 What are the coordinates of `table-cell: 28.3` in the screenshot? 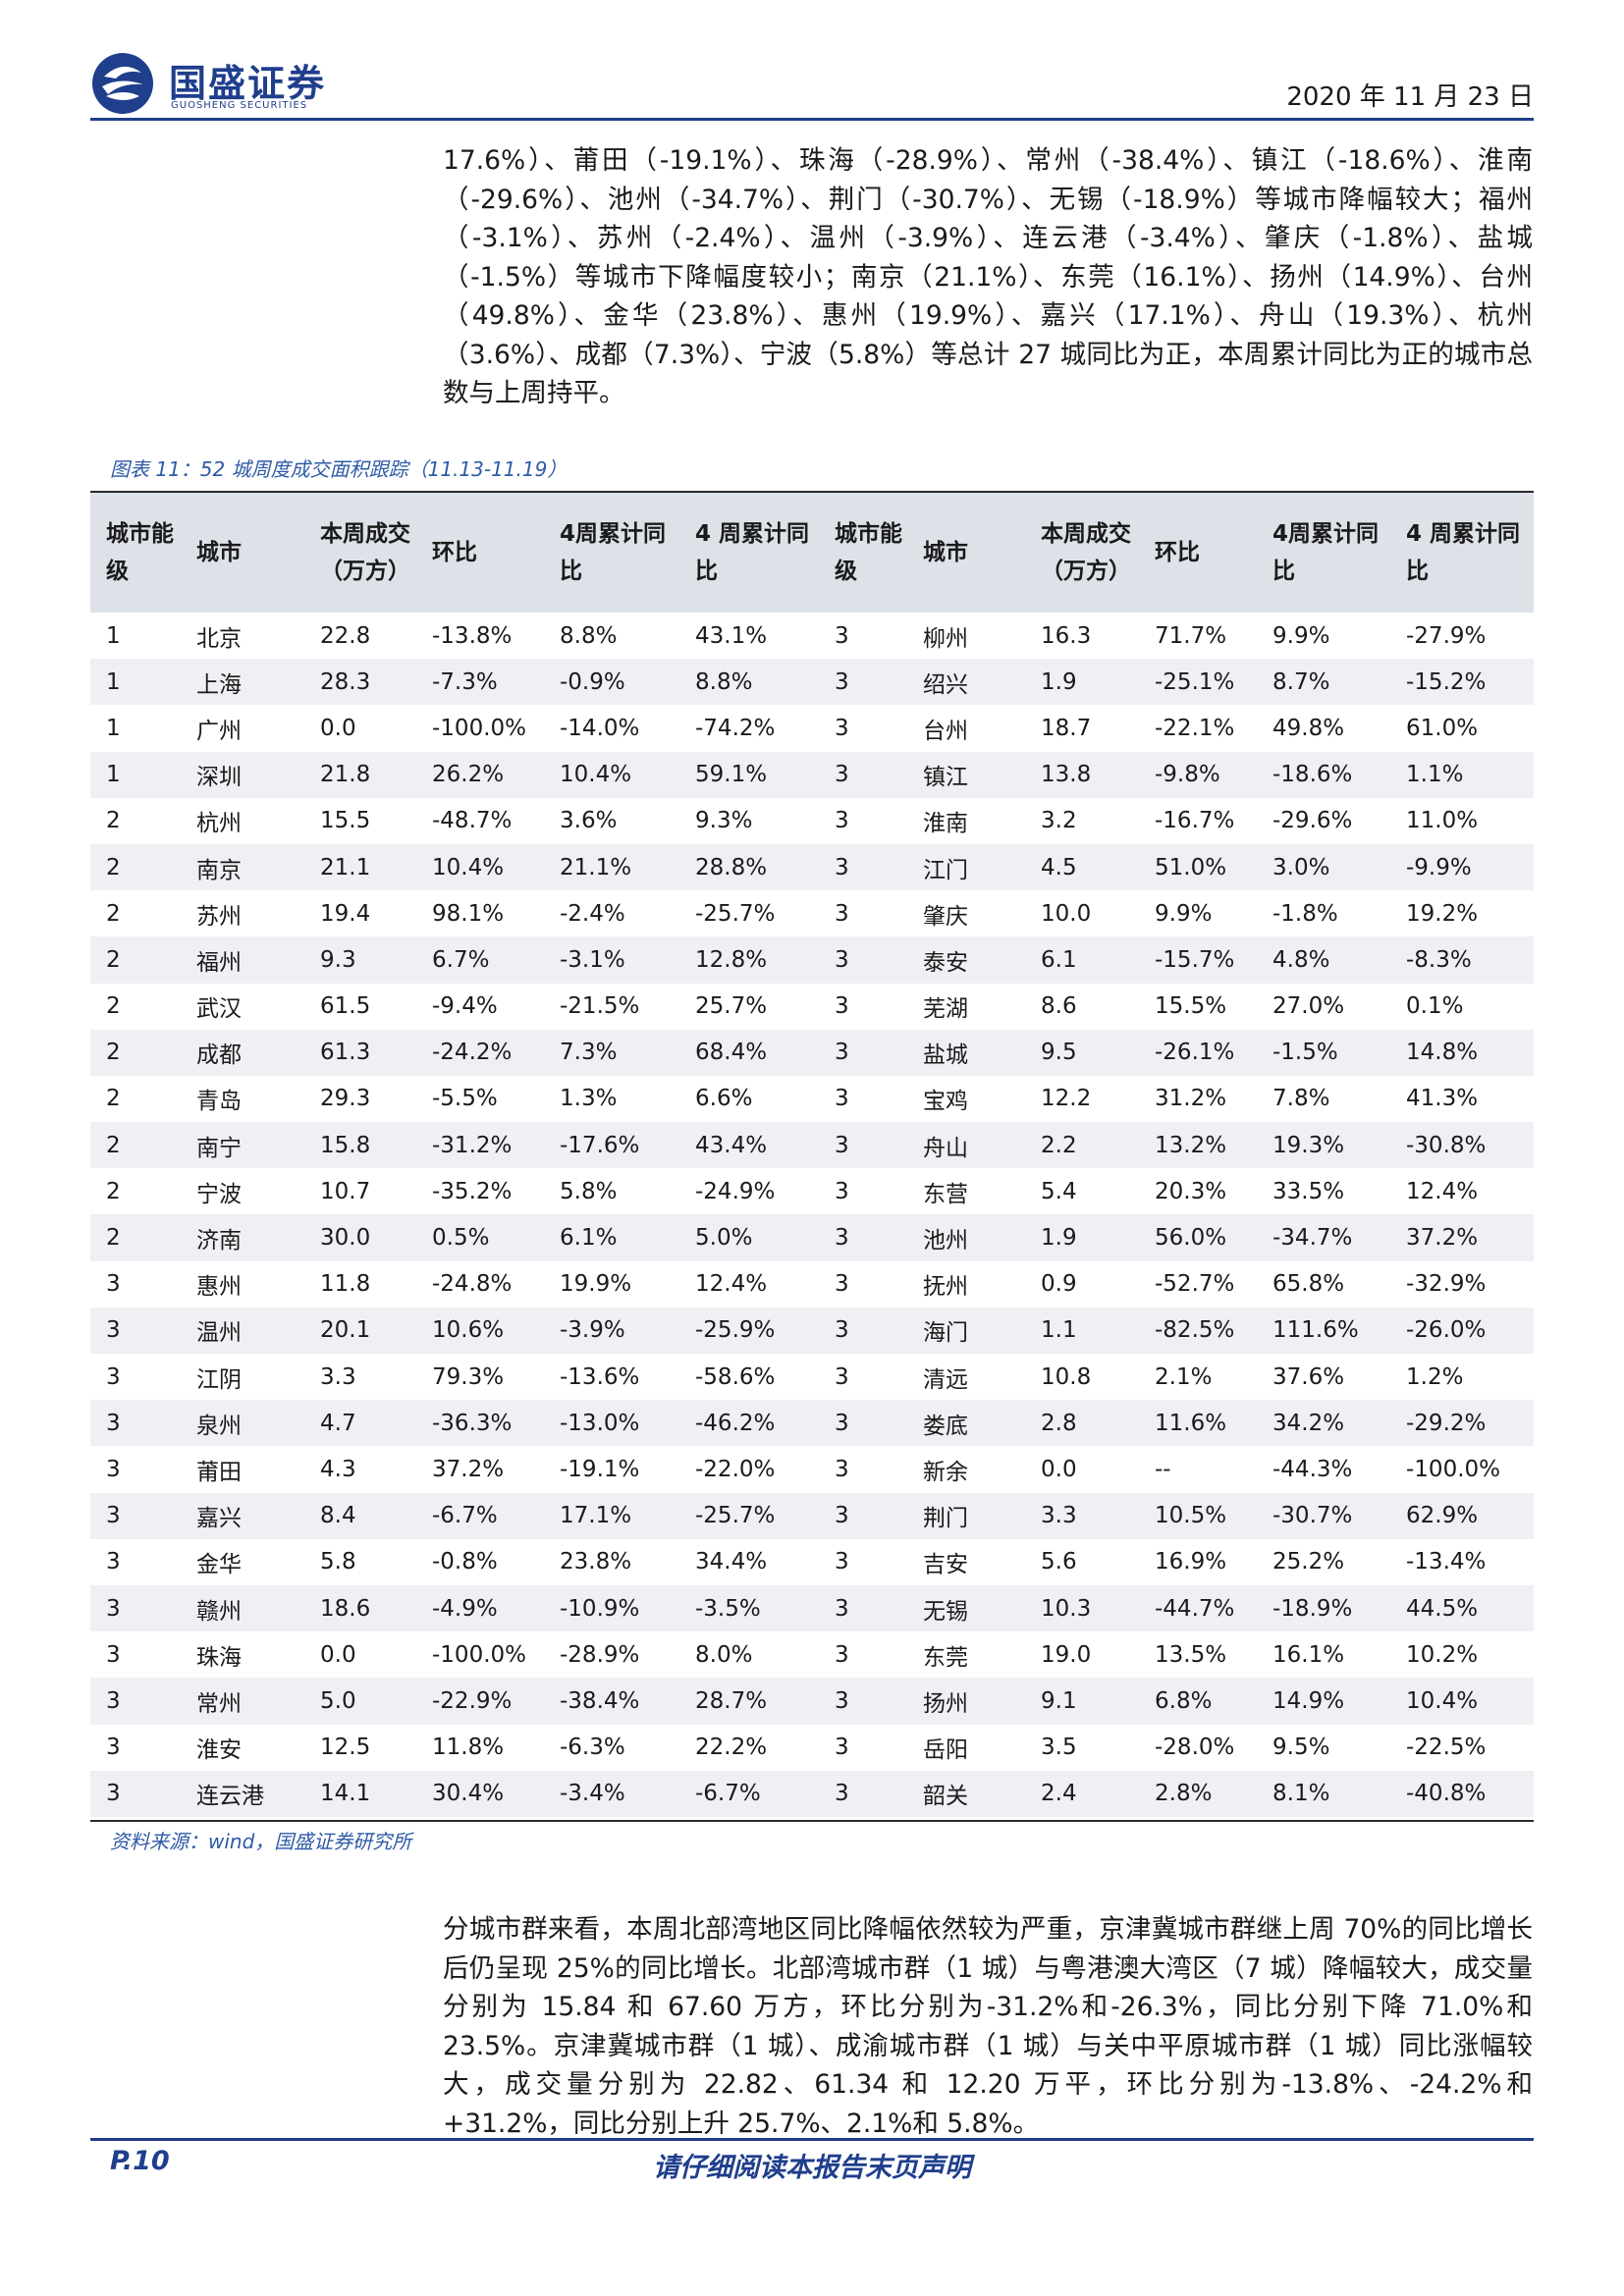 It's located at (360, 682).